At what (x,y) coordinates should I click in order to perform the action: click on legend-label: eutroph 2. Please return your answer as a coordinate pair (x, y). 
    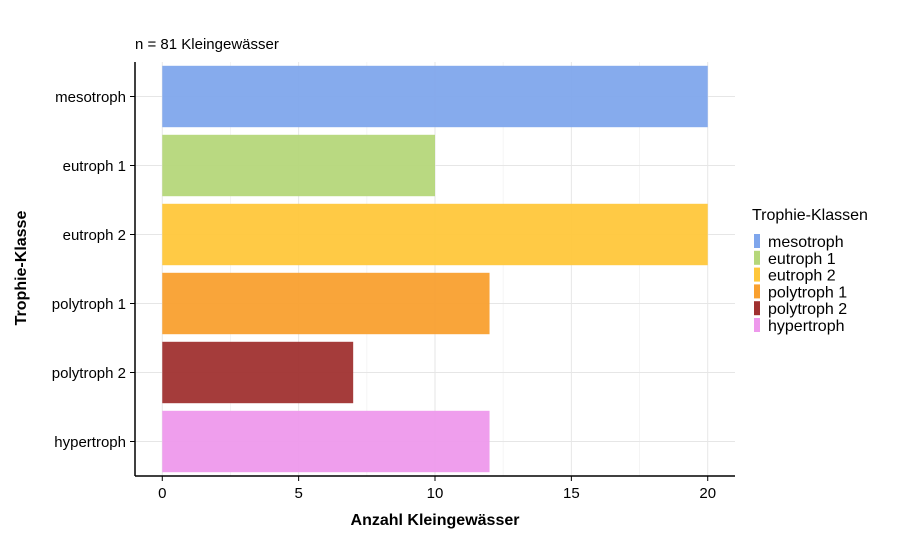
    Looking at the image, I should click on (802, 276).